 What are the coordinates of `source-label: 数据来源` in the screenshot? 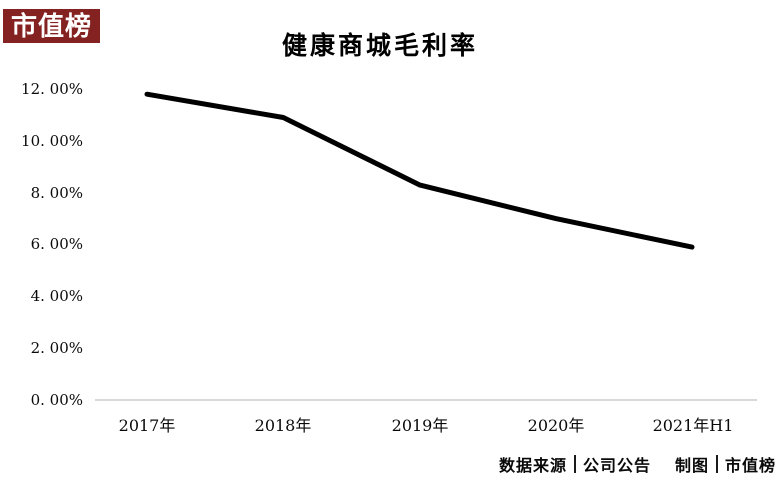 It's located at (532, 466).